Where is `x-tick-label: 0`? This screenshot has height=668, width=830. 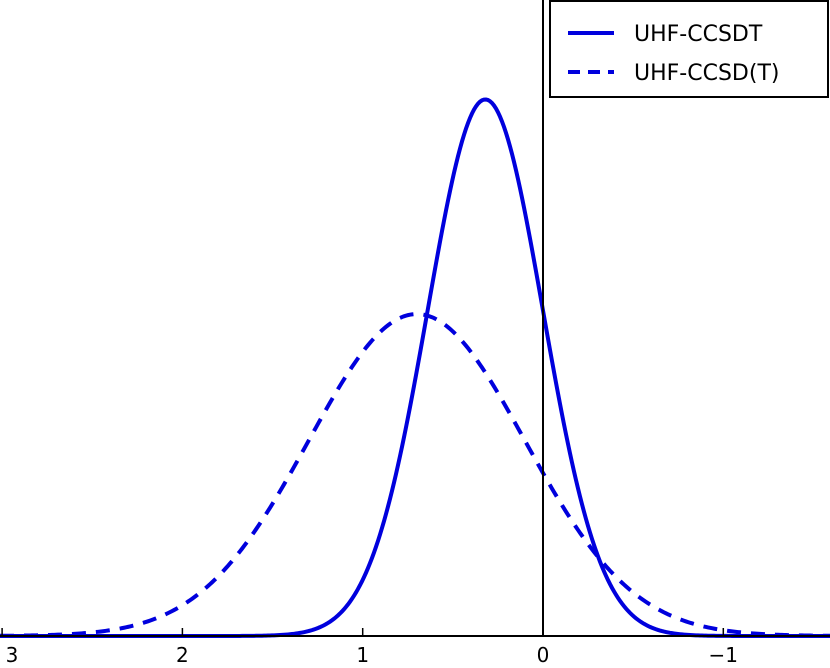
x-tick-label: 0 is located at coordinates (543, 655).